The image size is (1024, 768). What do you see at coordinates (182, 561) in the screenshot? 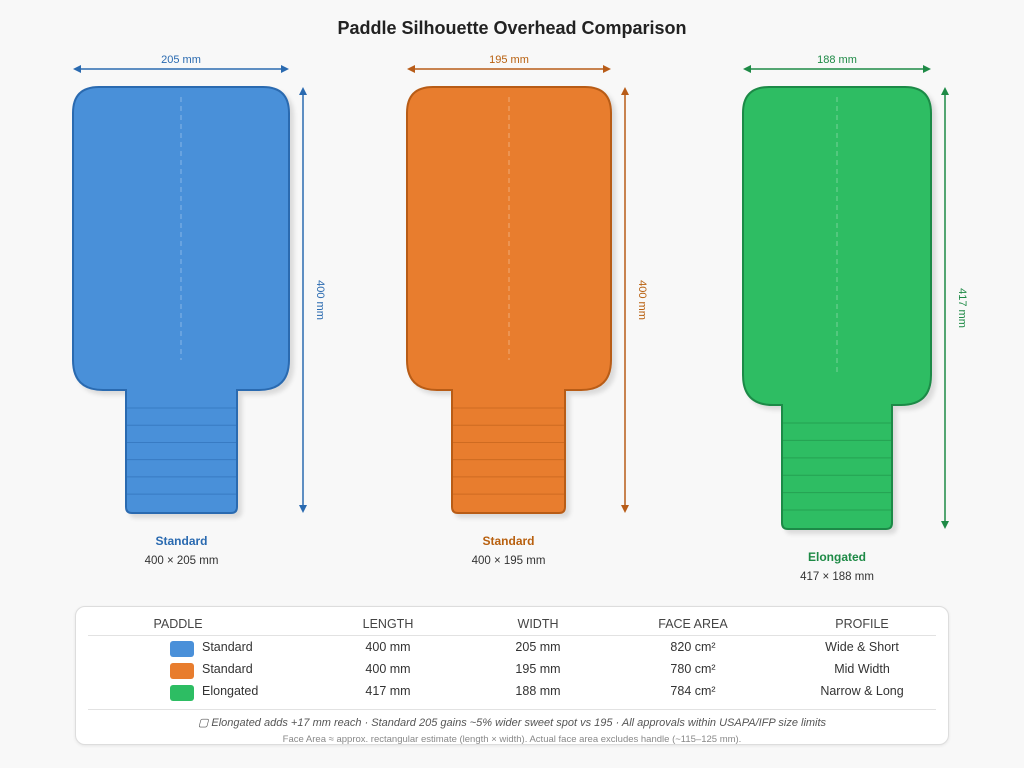
I see `paddle-dimensions: 400 × 205 mm` at bounding box center [182, 561].